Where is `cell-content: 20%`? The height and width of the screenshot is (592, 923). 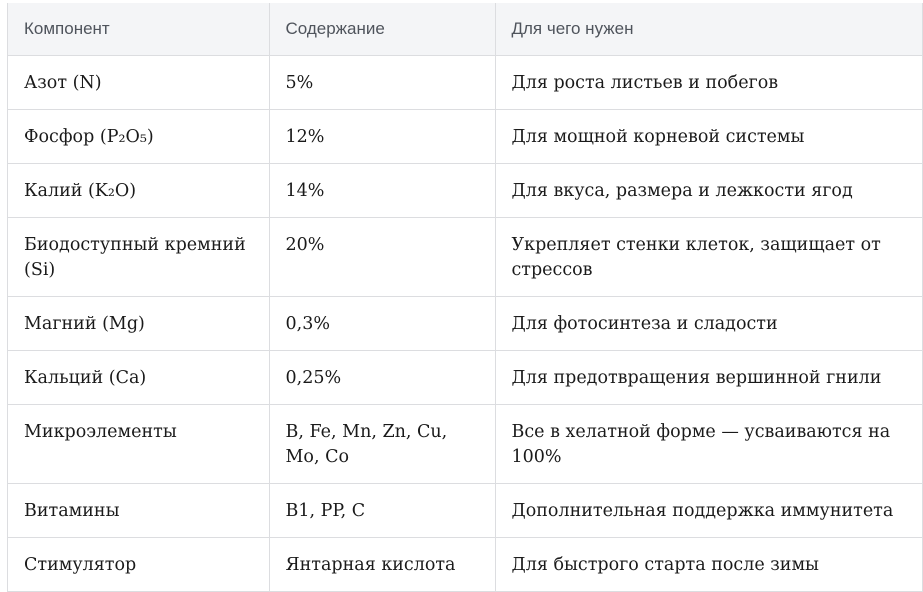 cell-content: 20% is located at coordinates (382, 257).